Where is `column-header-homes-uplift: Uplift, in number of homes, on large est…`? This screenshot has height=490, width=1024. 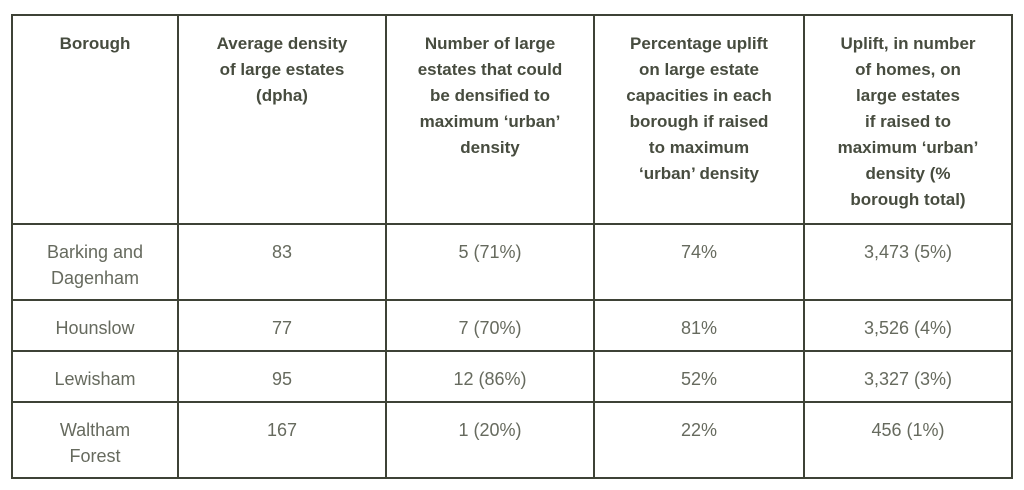 column-header-homes-uplift: Uplift, in number of homes, on large est… is located at coordinates (908, 119).